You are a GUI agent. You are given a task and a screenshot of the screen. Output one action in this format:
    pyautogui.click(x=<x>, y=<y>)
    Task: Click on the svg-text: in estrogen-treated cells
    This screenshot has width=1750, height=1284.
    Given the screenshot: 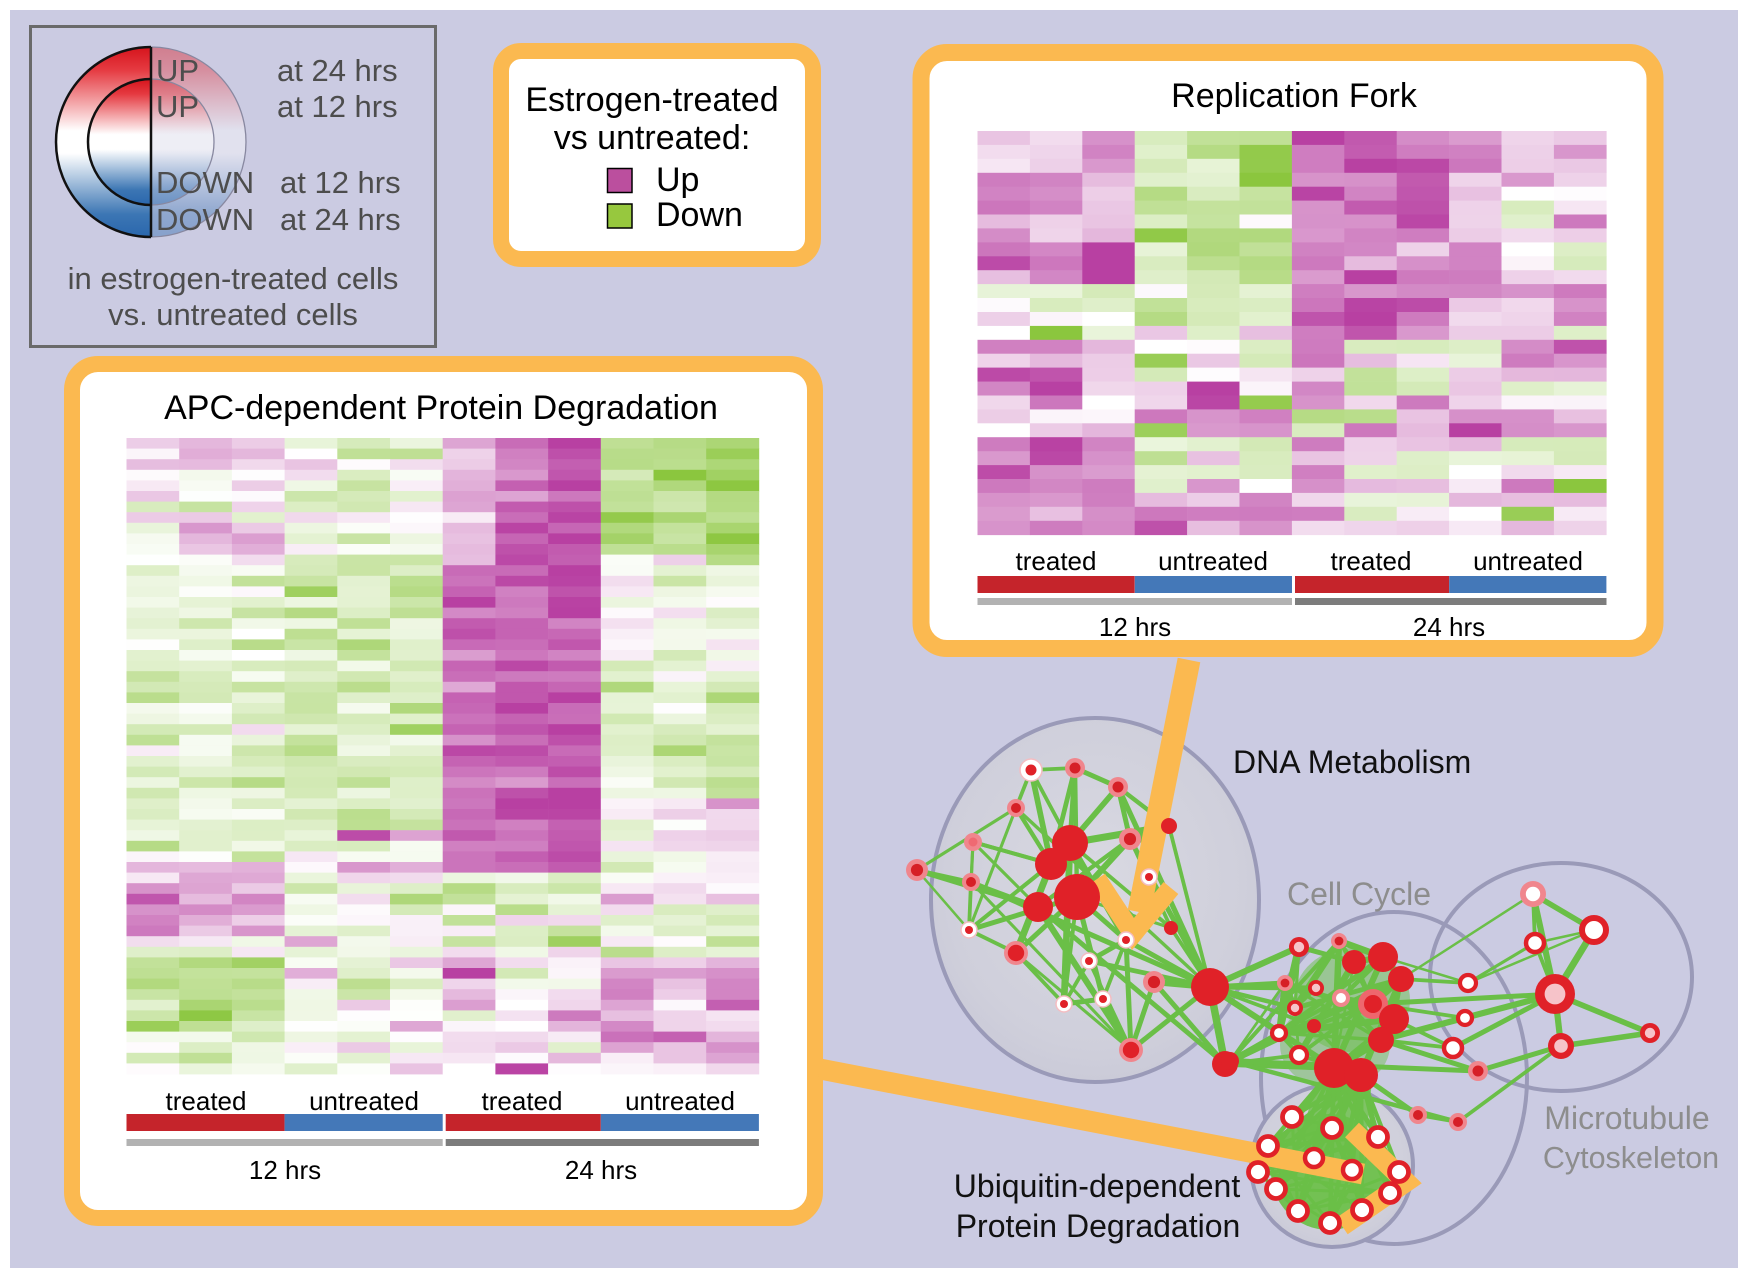 What is the action you would take?
    pyautogui.click(x=233, y=278)
    